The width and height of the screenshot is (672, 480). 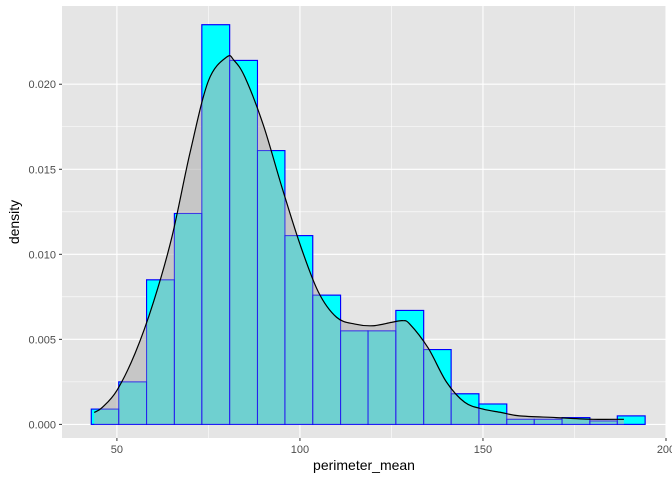 What do you see at coordinates (300, 450) in the screenshot?
I see `x-tick-label: 100` at bounding box center [300, 450].